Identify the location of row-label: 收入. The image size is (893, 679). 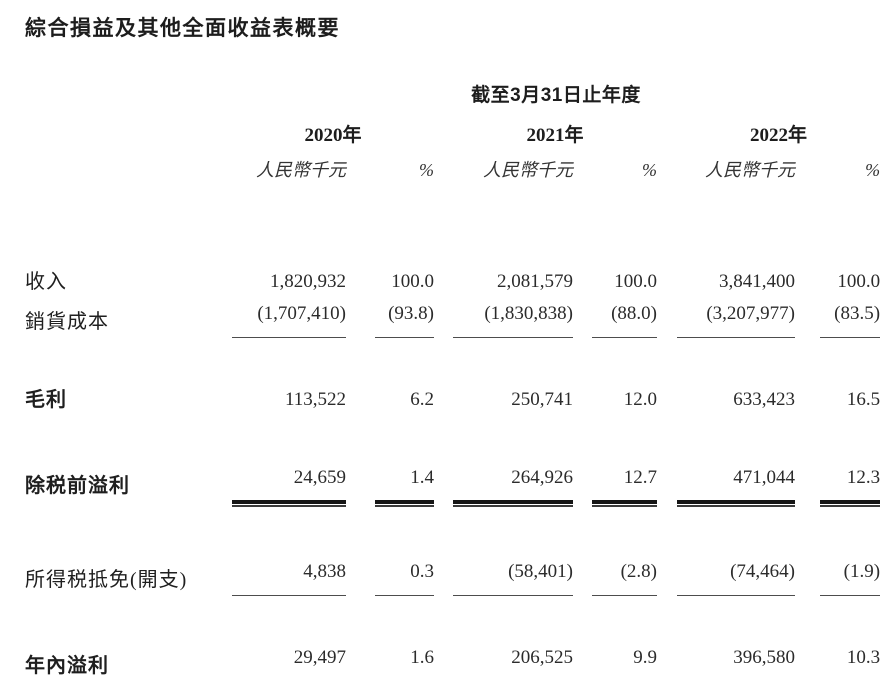
(46, 282).